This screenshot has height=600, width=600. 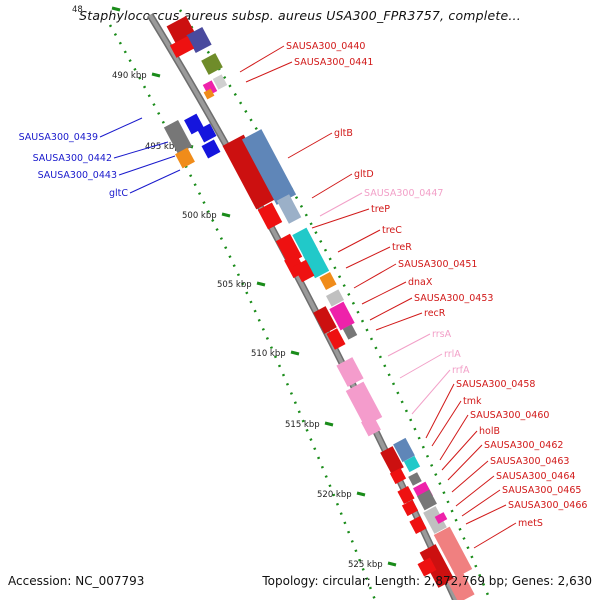 I want to click on forward-gene-label: metS, so click(x=530, y=523).